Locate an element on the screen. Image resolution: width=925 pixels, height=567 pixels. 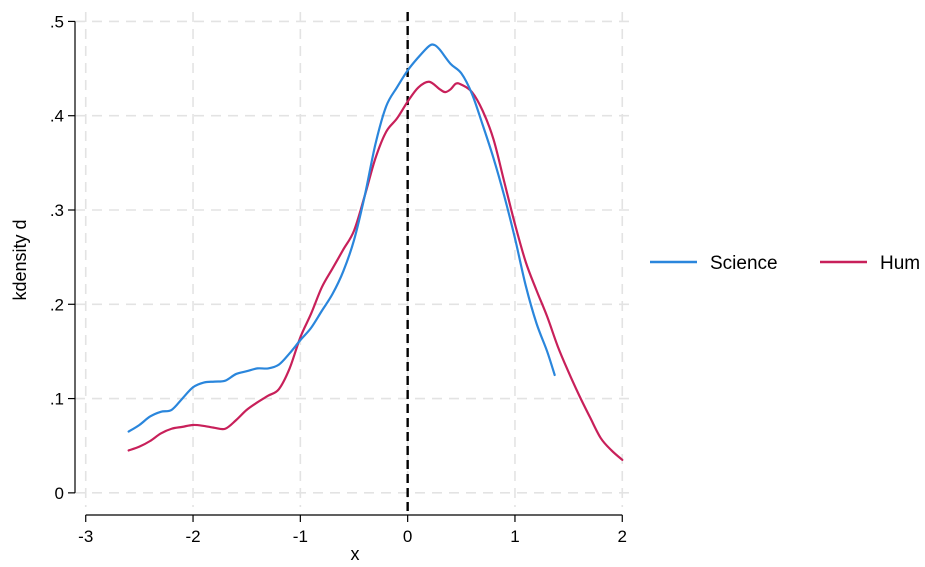
legend: Science Hum is located at coordinates (785, 263).